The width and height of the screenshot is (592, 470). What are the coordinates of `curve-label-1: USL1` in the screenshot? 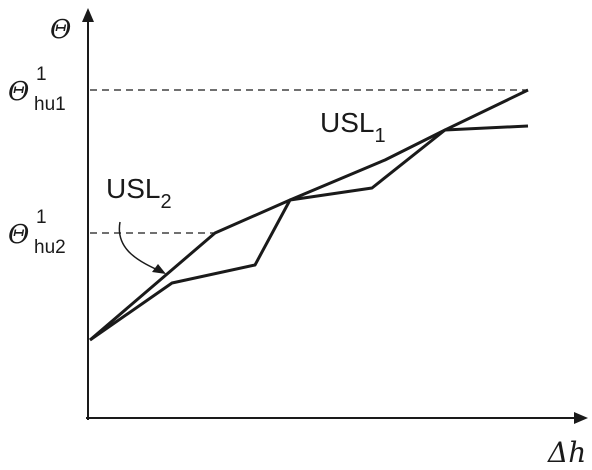 It's located at (353, 127).